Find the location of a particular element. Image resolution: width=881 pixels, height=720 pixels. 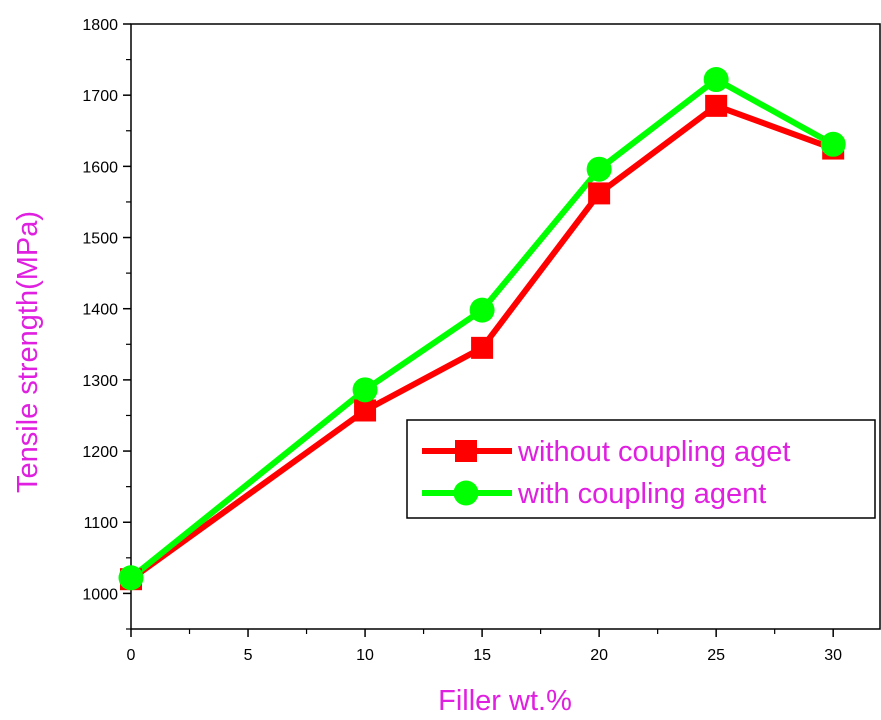

x-tick-label: 20 is located at coordinates (599, 655).